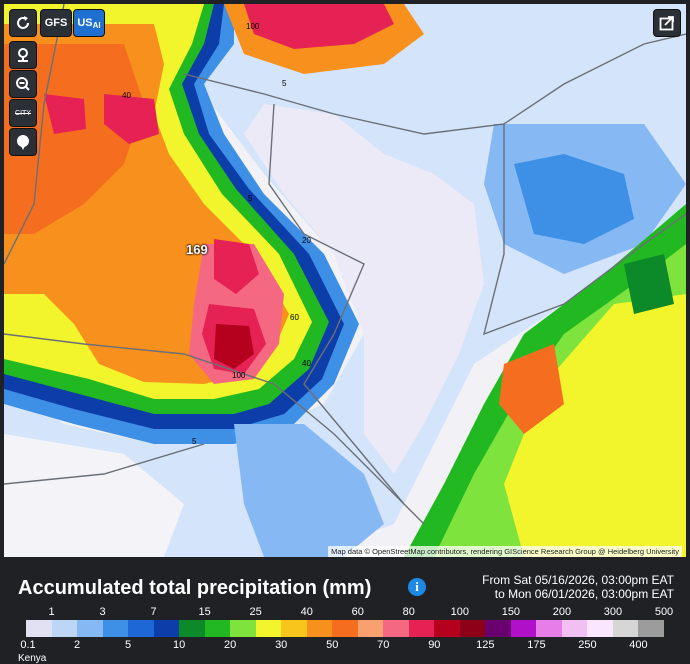 This screenshot has width=690, height=664. I want to click on legend-tick-top: 80, so click(408, 612).